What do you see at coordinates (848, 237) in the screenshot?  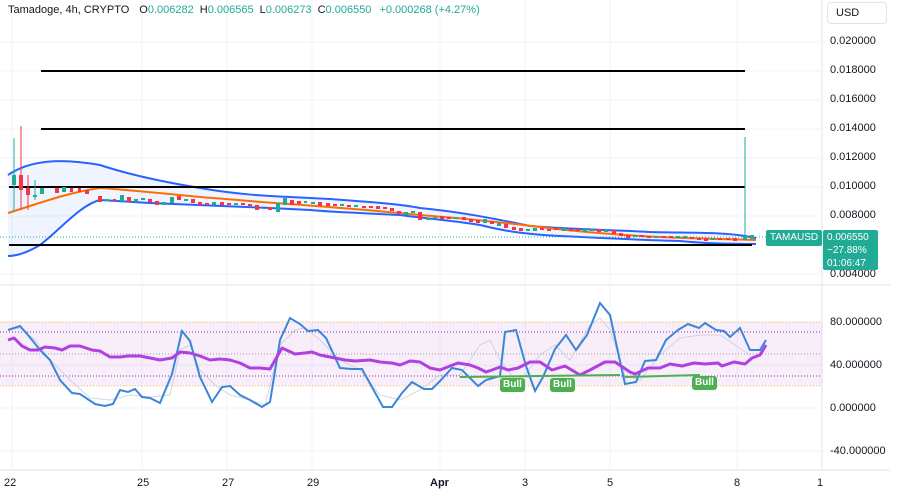 I see `last-price-value: 0.006550` at bounding box center [848, 237].